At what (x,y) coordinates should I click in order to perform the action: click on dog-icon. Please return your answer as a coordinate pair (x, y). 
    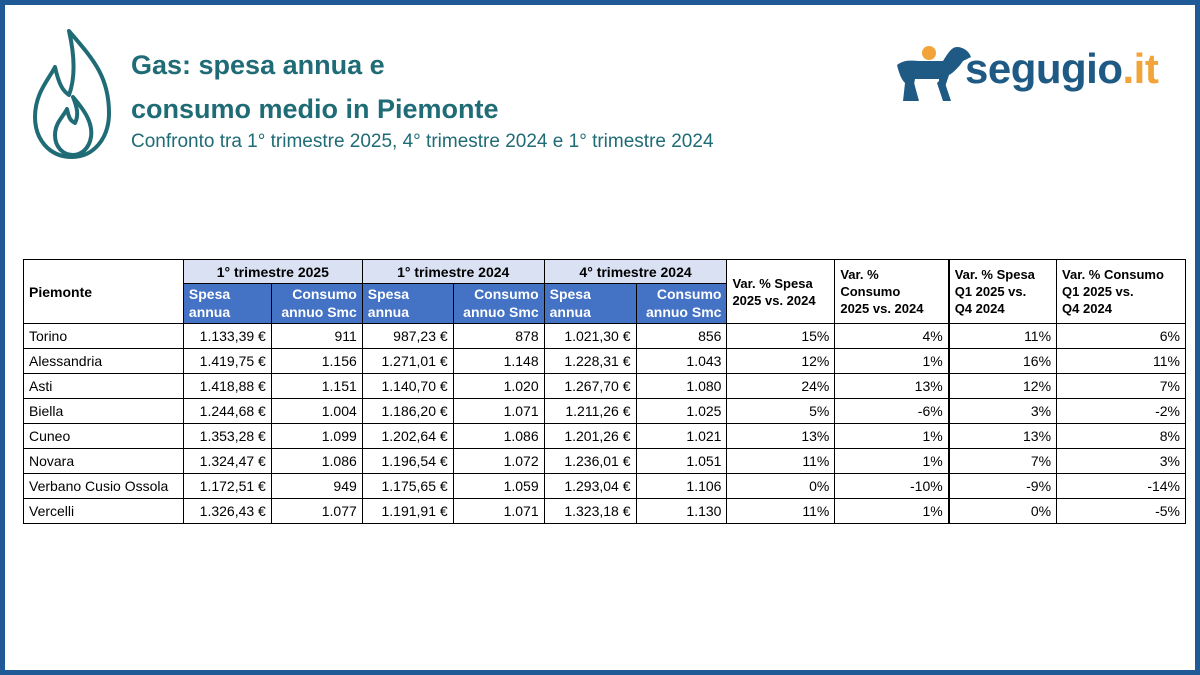
    Looking at the image, I should click on (934, 73).